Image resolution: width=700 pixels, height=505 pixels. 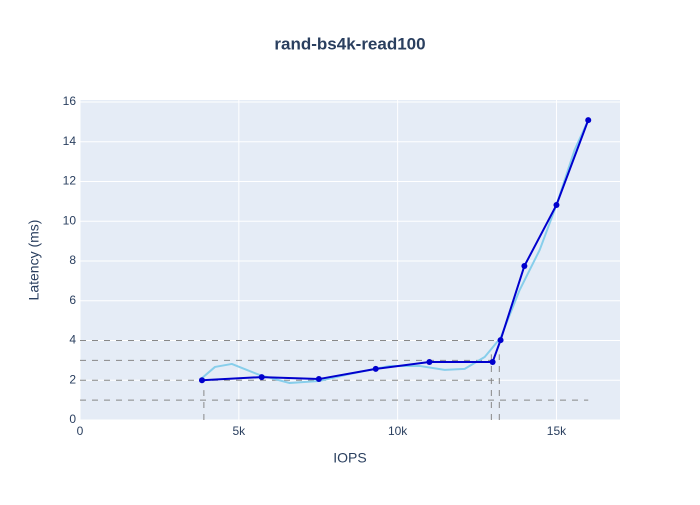 What do you see at coordinates (72, 300) in the screenshot?
I see `y-tick-label: 6` at bounding box center [72, 300].